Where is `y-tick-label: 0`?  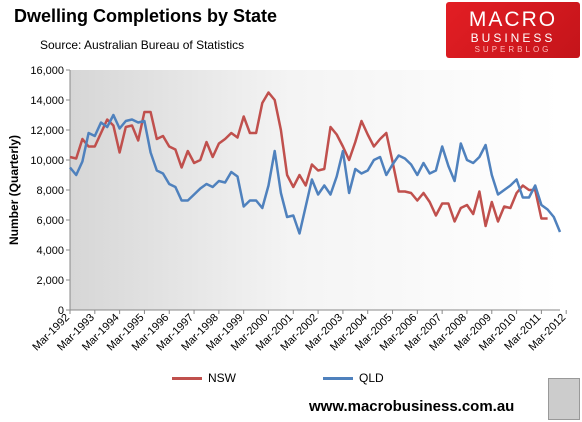
y-tick-label: 0 is located at coordinates (61, 311).